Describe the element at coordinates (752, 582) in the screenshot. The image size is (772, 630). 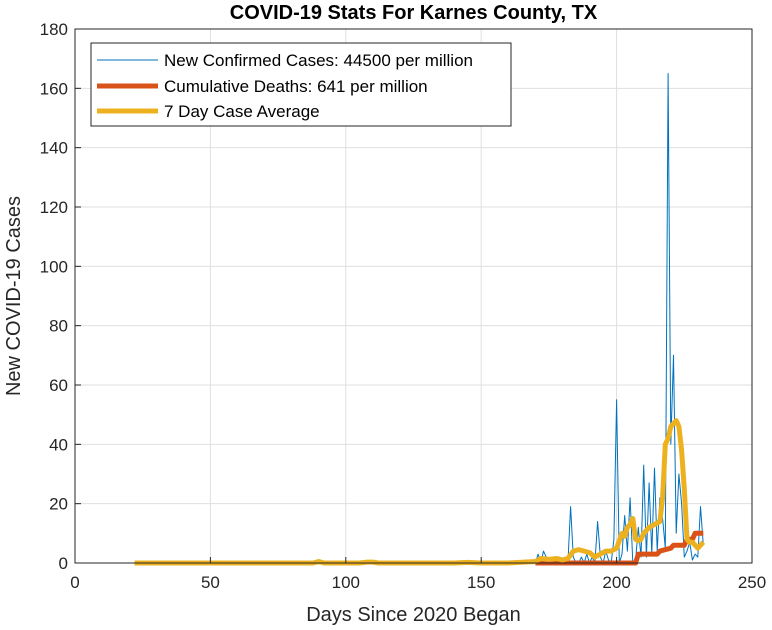
I see `x-tick-label: 250` at that location.